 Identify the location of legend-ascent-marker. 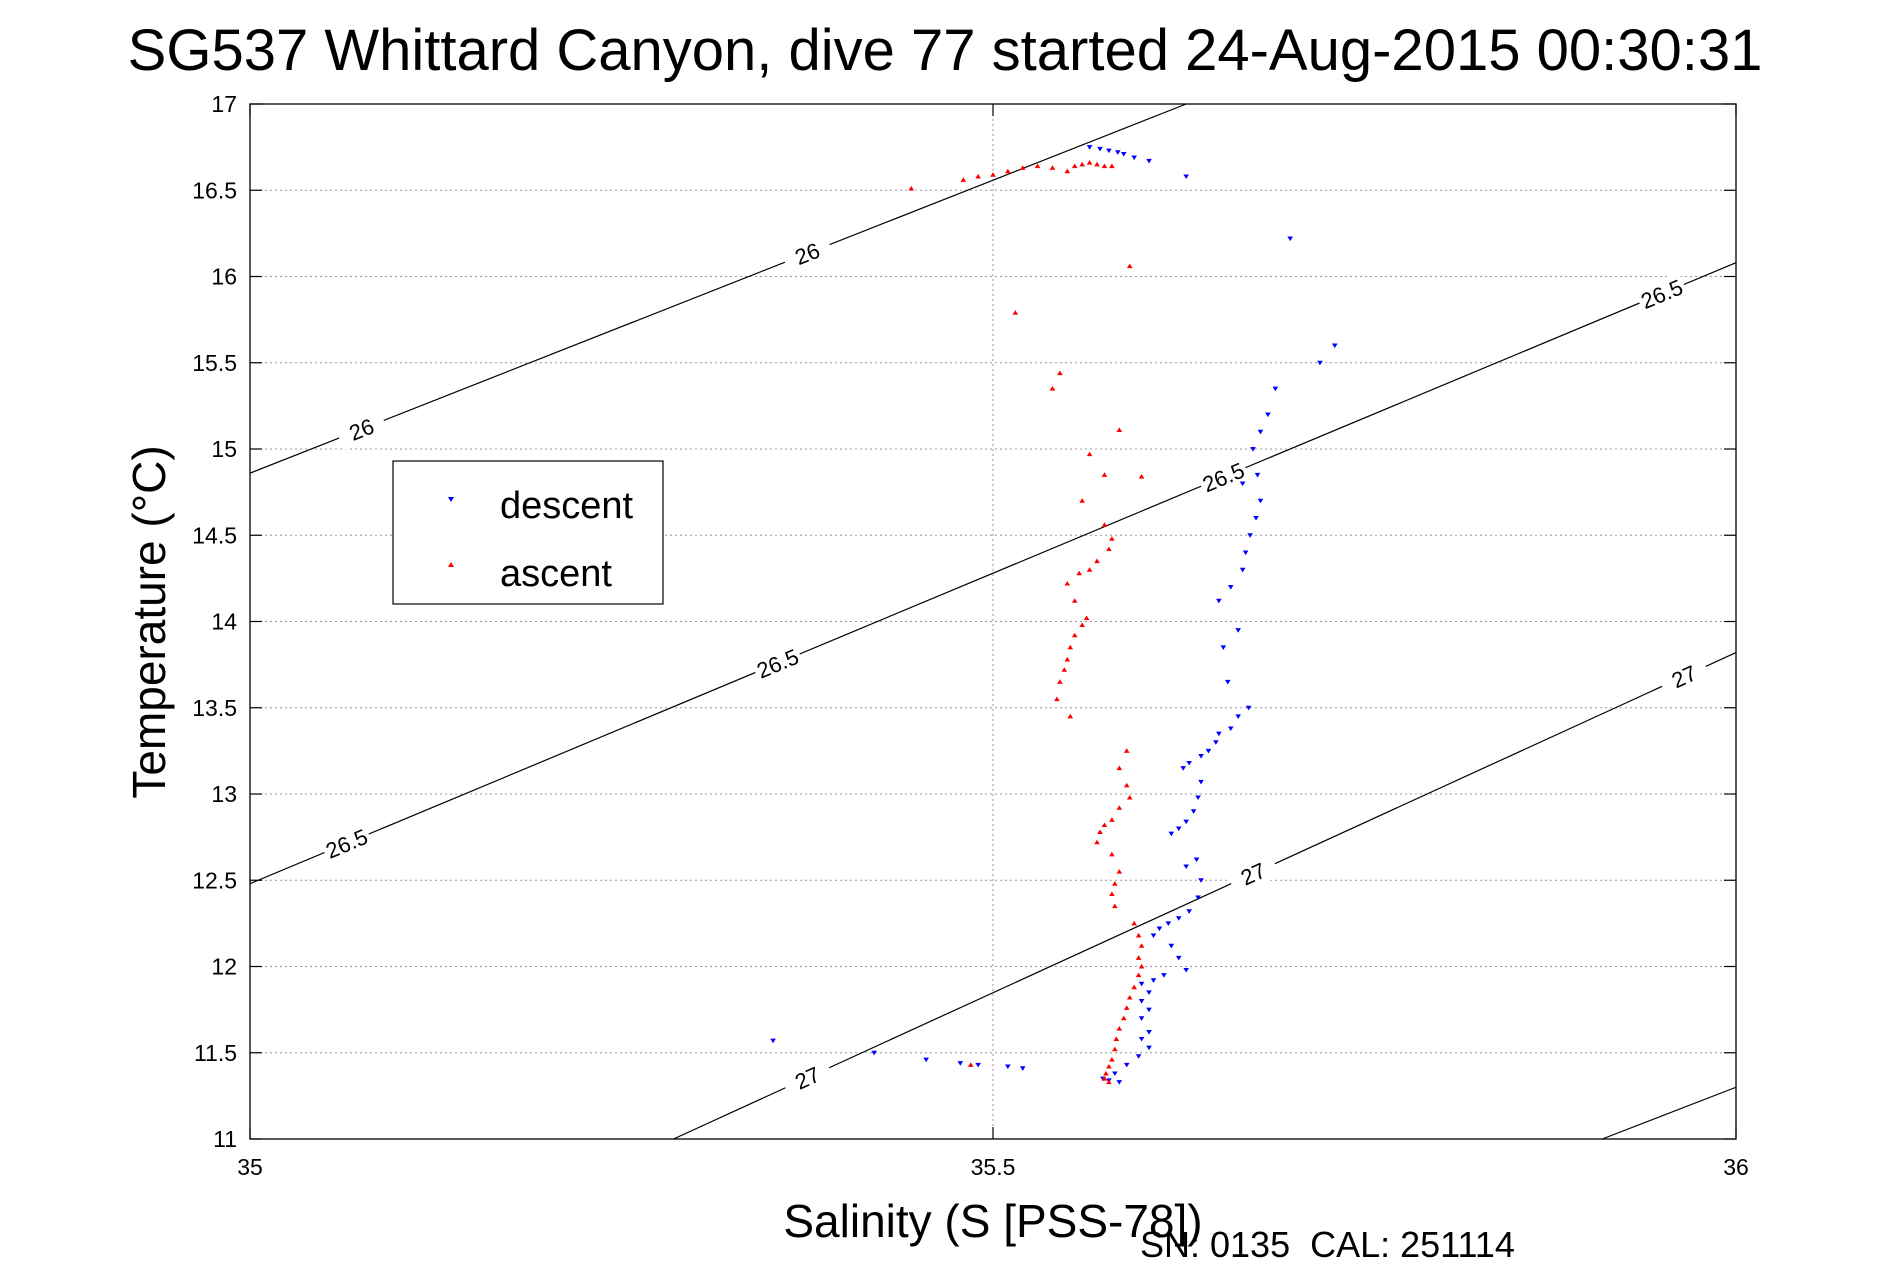
(451, 564).